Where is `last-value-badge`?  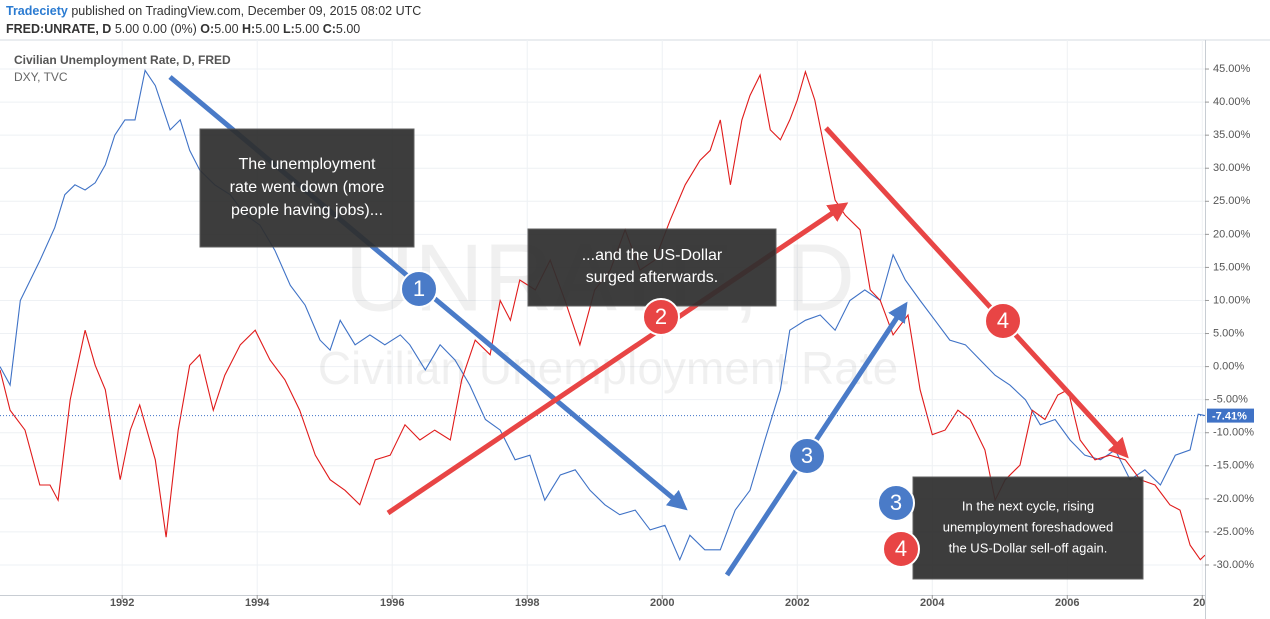 last-value-badge is located at coordinates (1230, 415).